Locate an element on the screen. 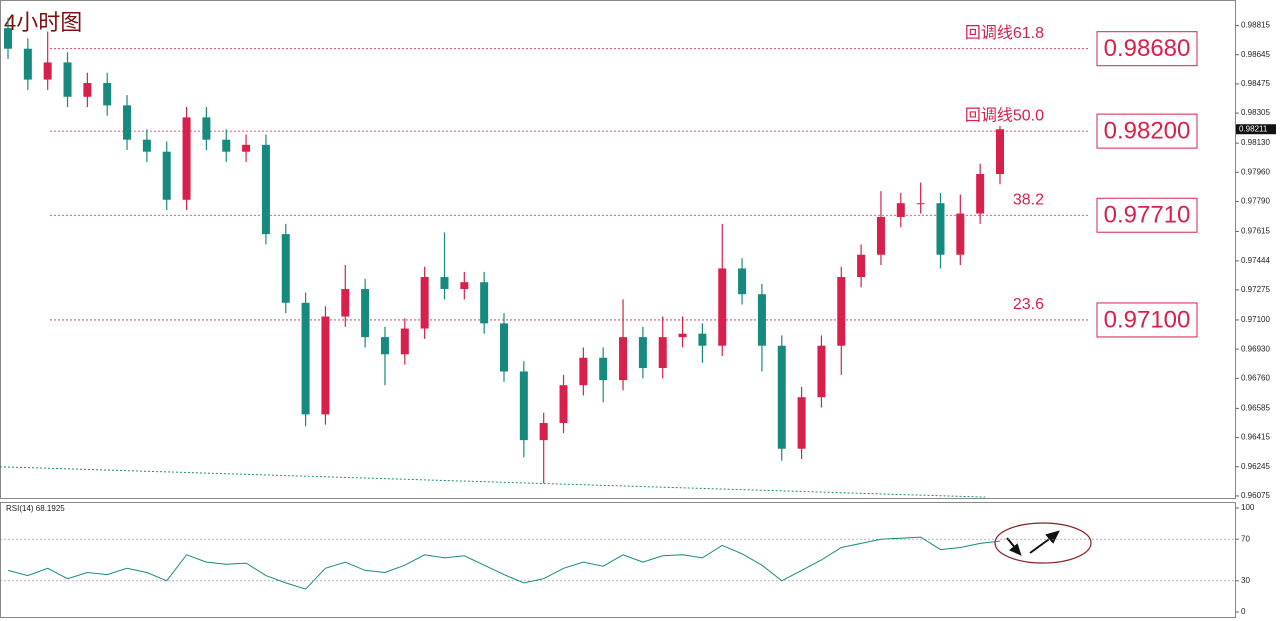 The height and width of the screenshot is (621, 1280). annotation-ellipse is located at coordinates (1043, 543).